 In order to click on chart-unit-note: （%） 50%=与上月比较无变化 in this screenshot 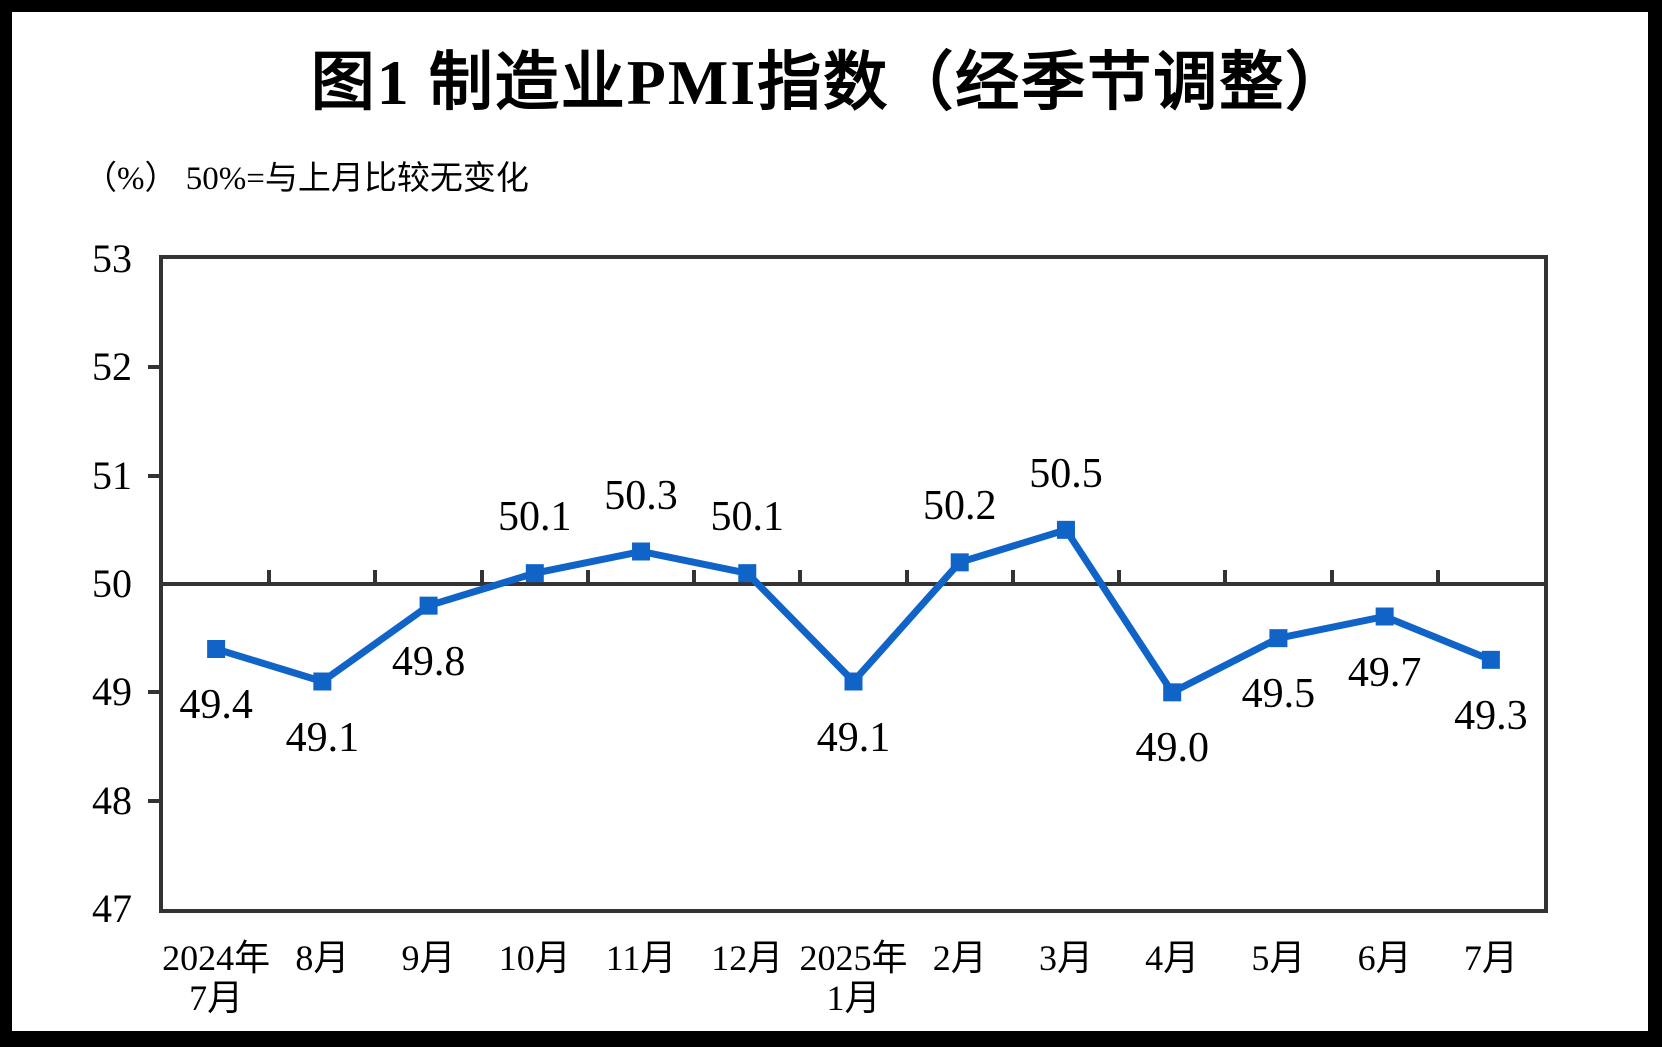, I will do `click(306, 179)`.